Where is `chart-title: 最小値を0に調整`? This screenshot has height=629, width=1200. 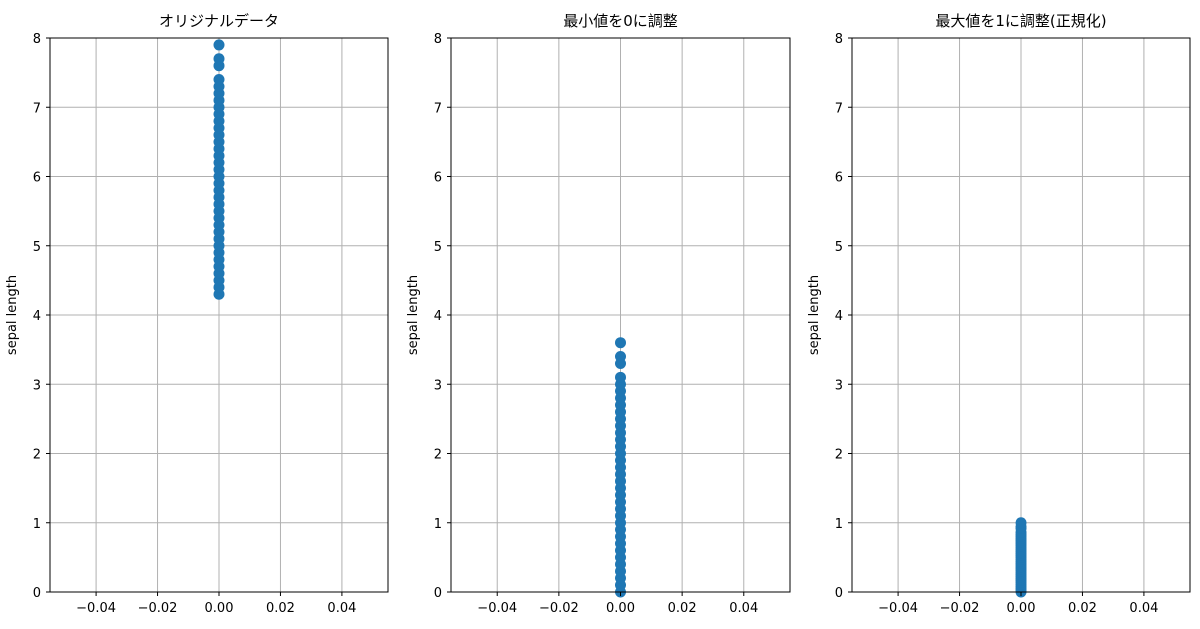 chart-title: 最小値を0に調整 is located at coordinates (620, 21).